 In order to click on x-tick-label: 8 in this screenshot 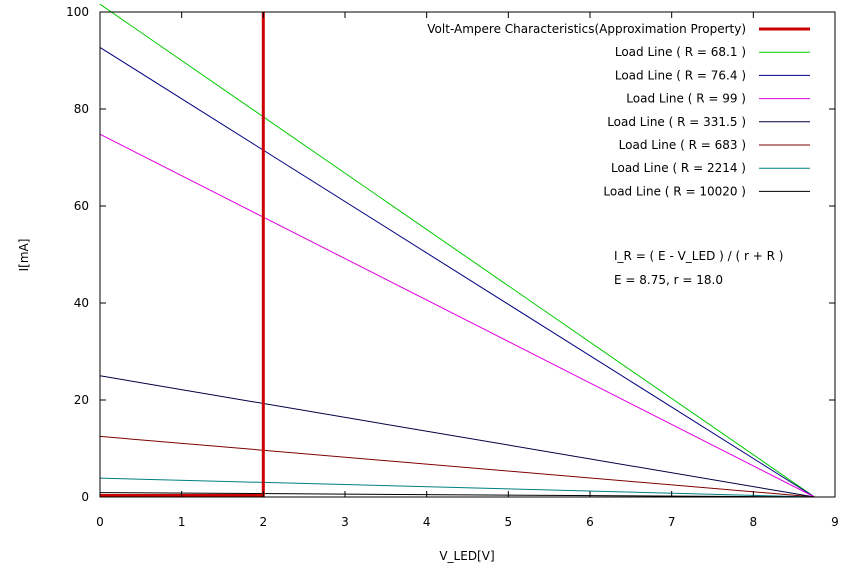, I will do `click(754, 522)`.